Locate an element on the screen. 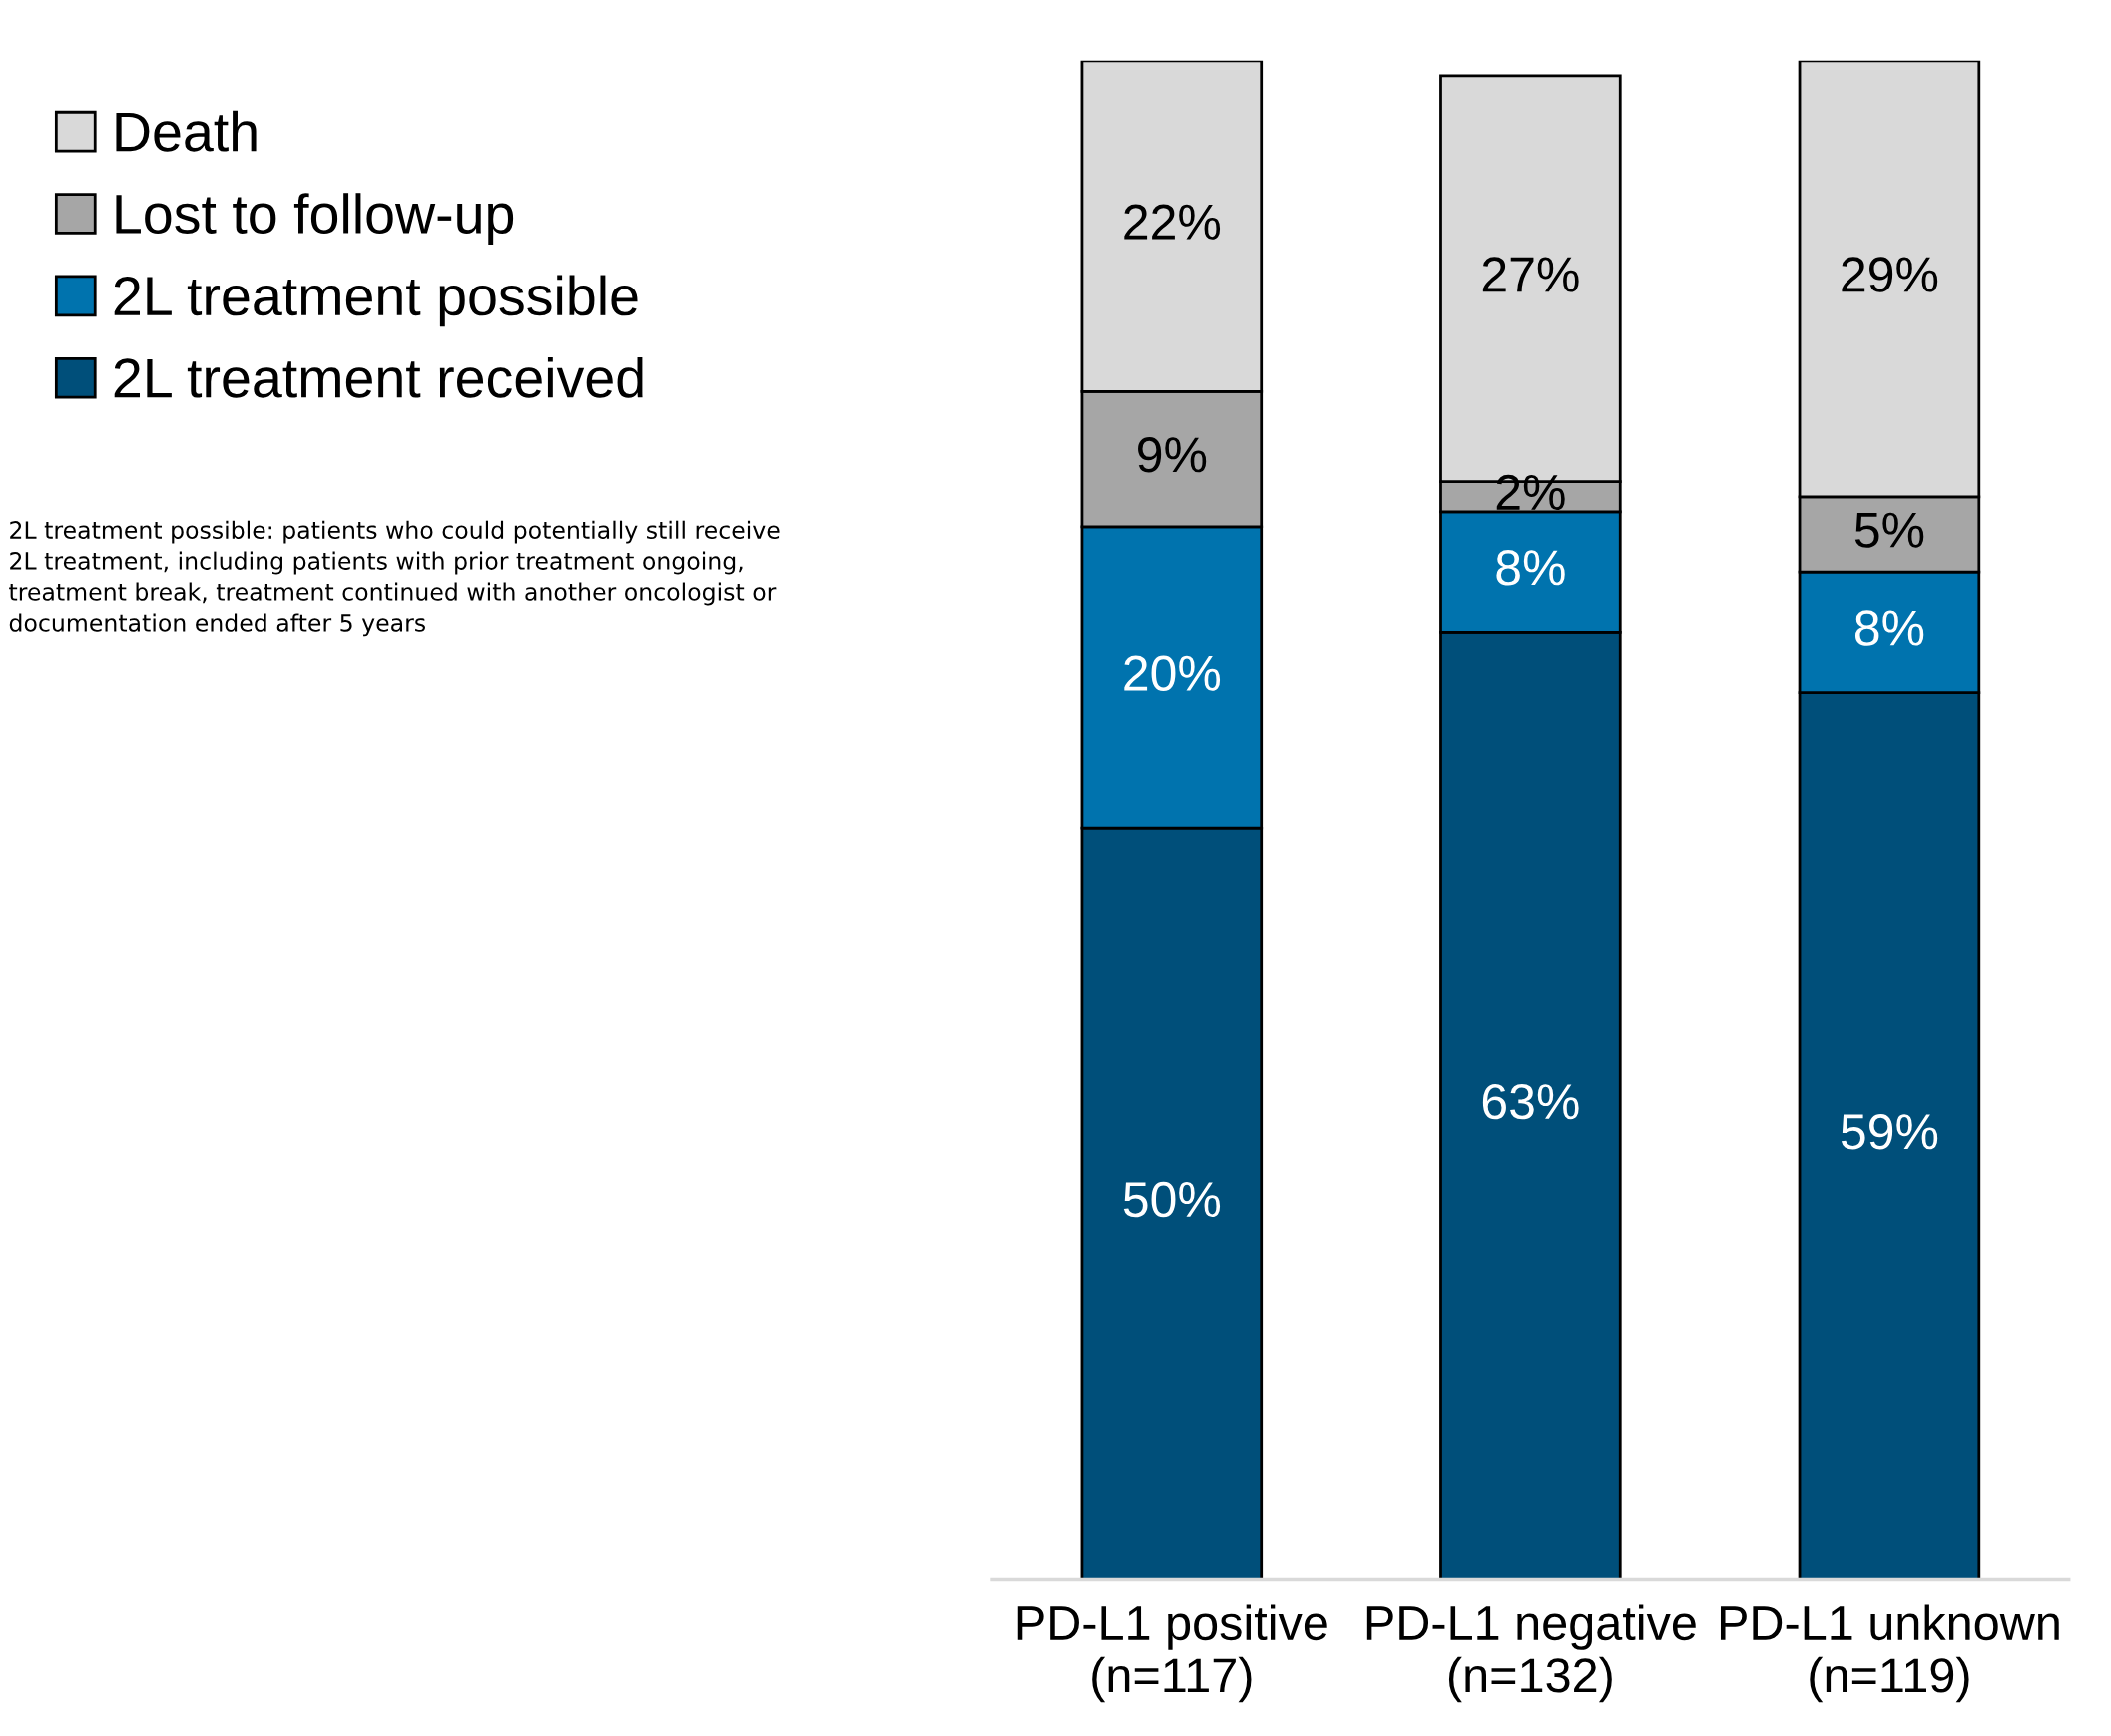 This screenshot has width=2111, height=1736. data-label: 9% is located at coordinates (1172, 455).